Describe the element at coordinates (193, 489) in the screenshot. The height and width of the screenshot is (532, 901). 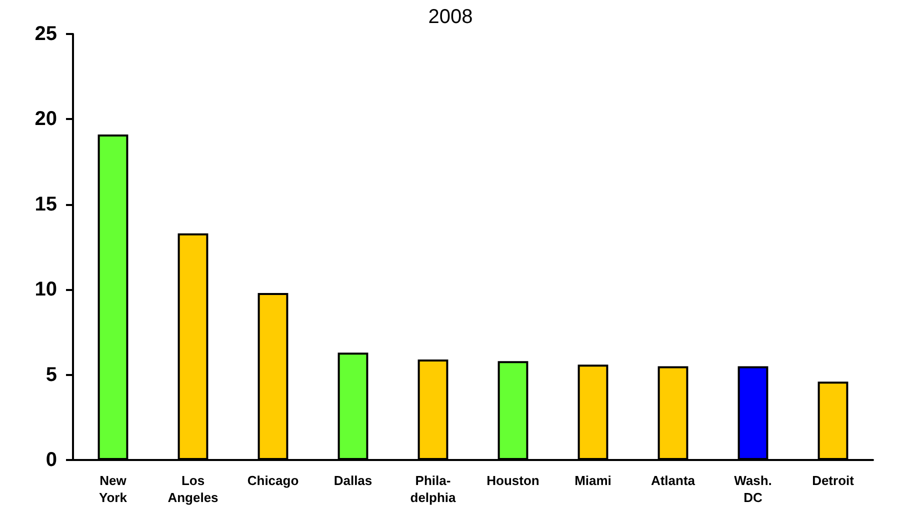
I see `x-tick-label: Los Angeles` at that location.